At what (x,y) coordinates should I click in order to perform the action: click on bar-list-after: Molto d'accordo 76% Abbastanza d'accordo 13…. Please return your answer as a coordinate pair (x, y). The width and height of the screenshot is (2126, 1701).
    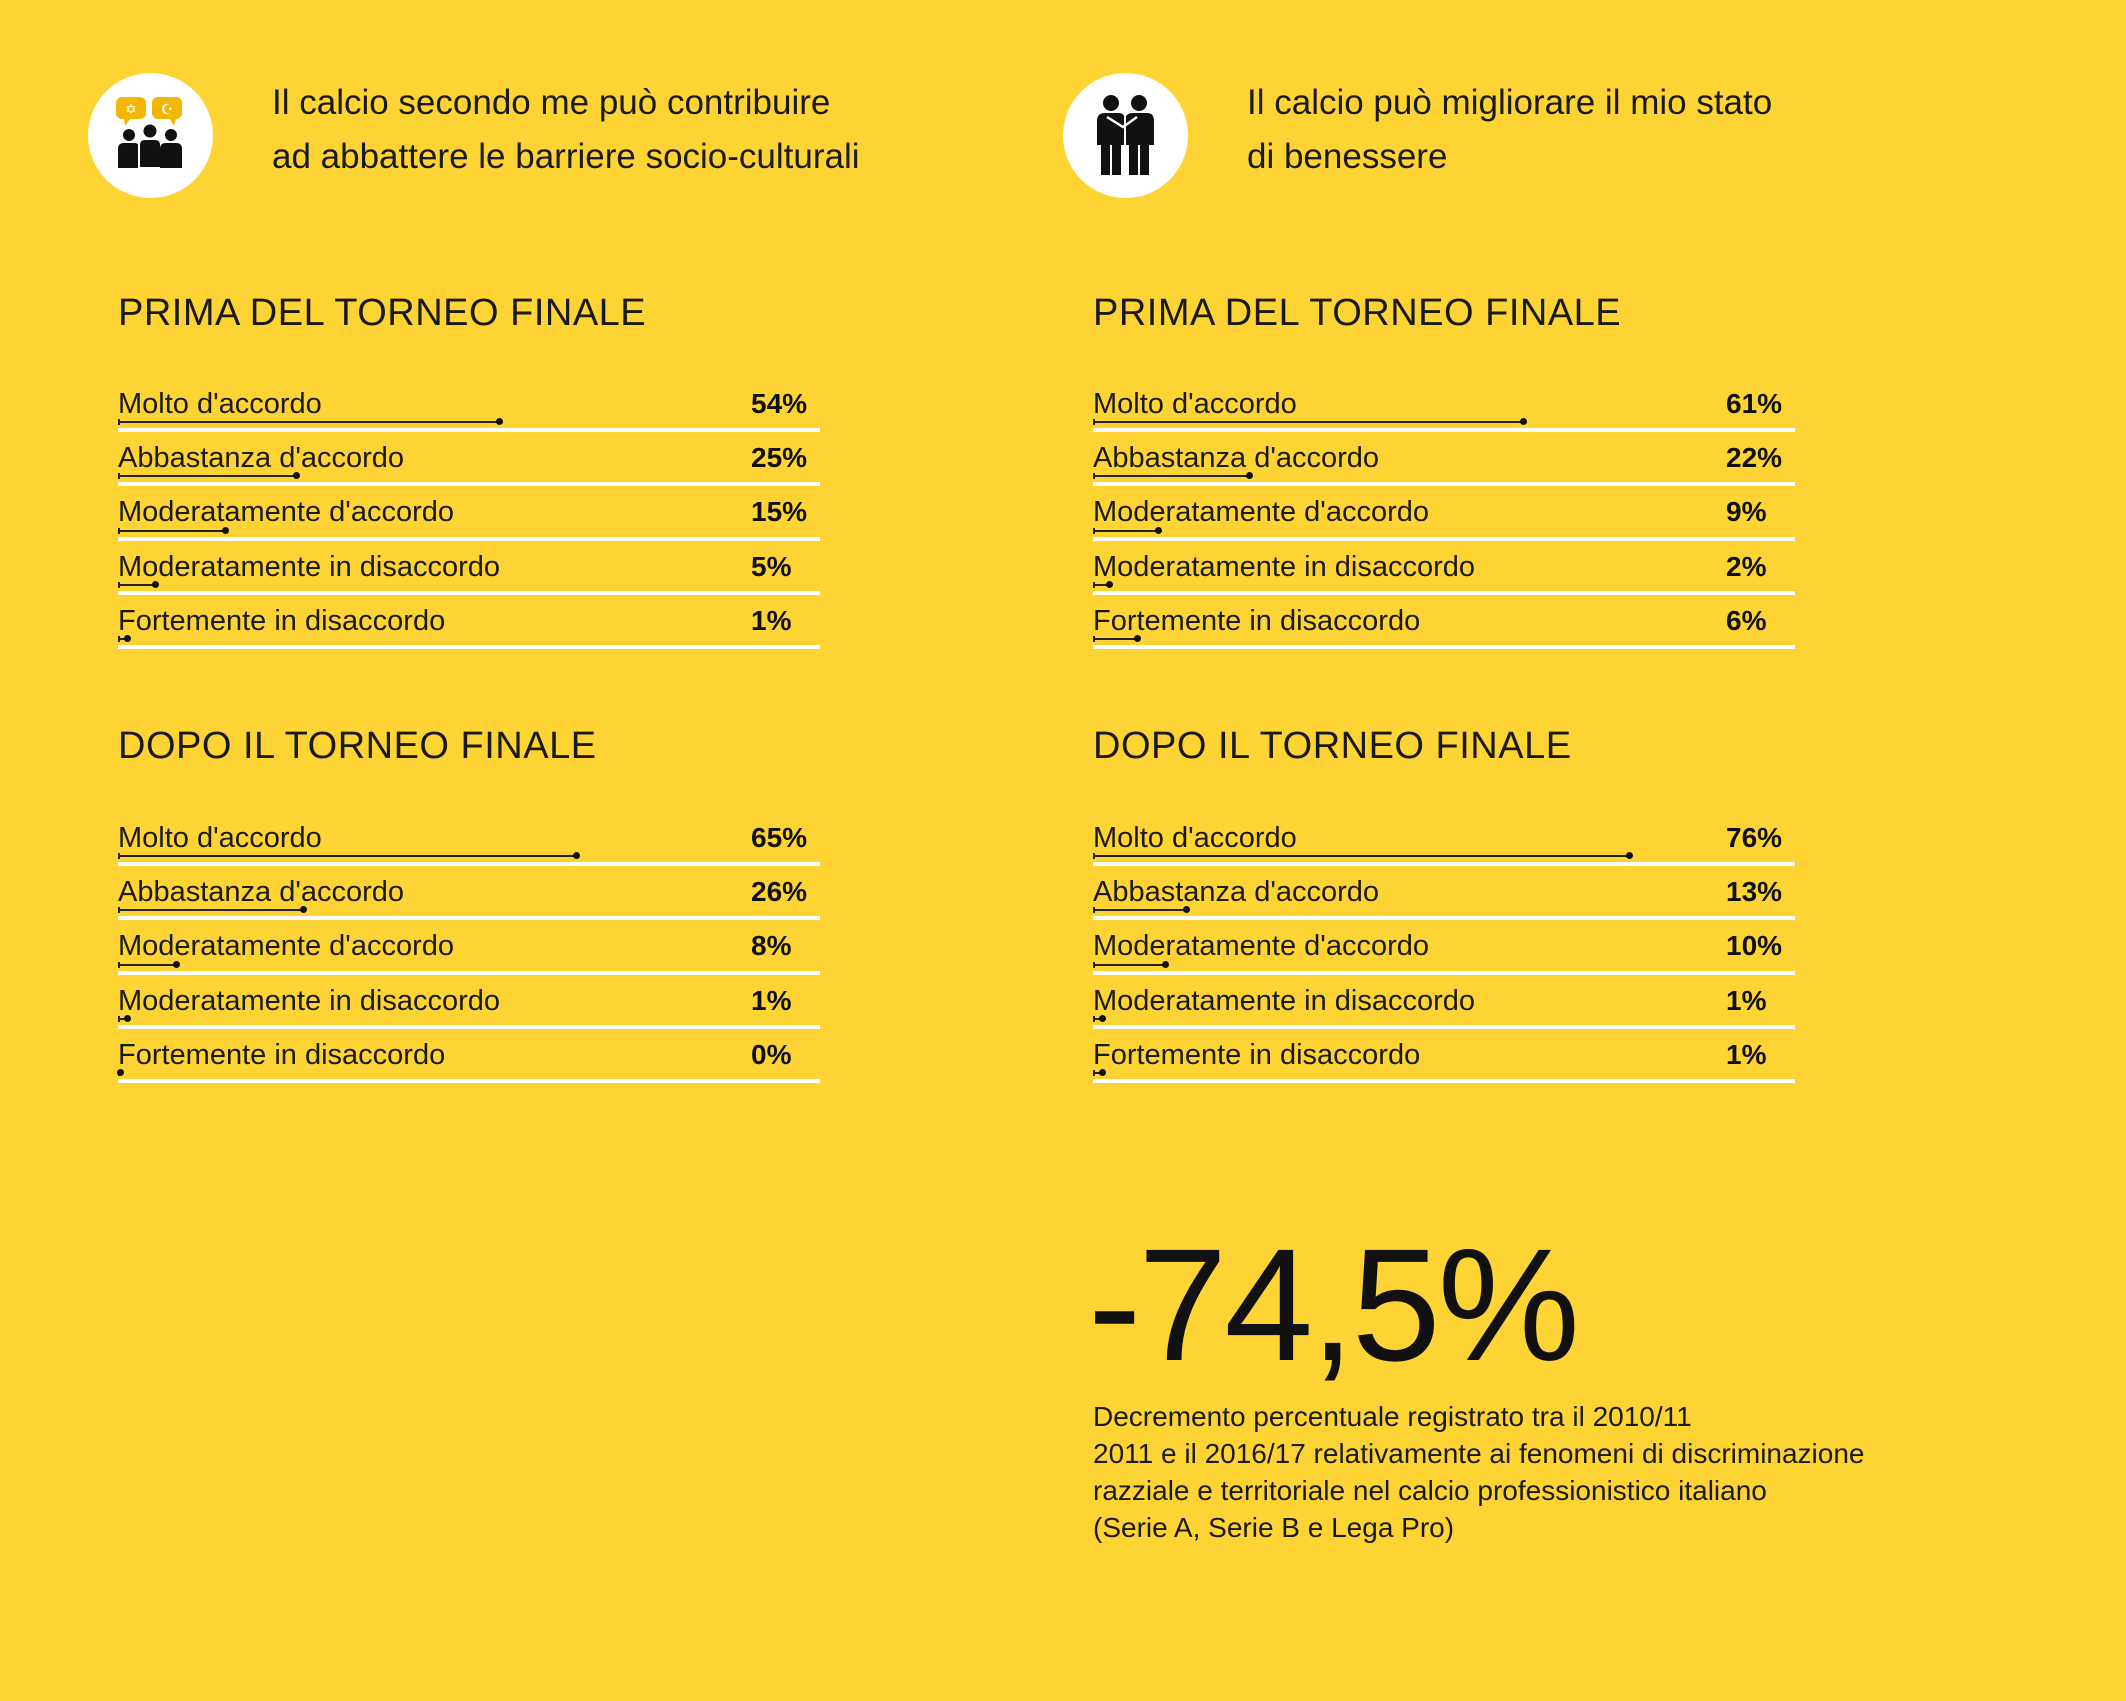
    Looking at the image, I should click on (1444, 949).